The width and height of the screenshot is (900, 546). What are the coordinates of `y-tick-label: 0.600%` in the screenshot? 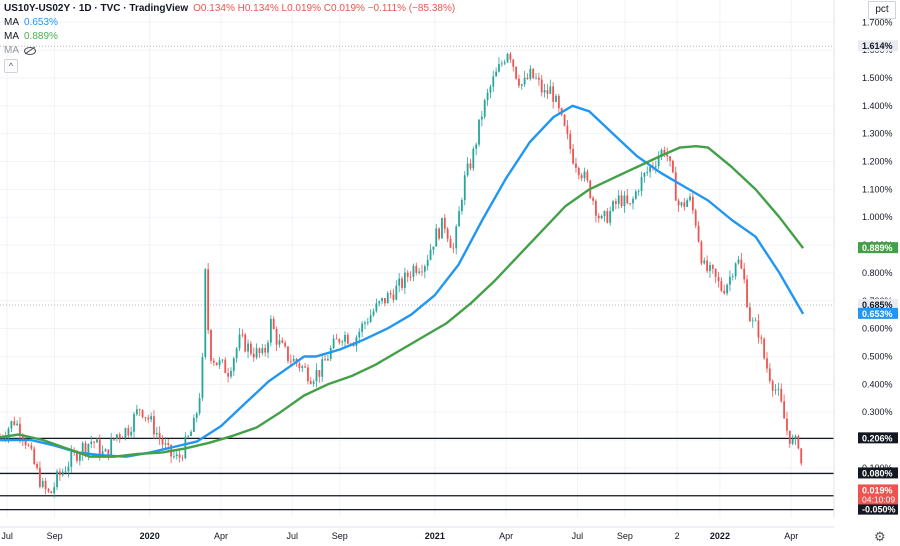 It's located at (877, 329).